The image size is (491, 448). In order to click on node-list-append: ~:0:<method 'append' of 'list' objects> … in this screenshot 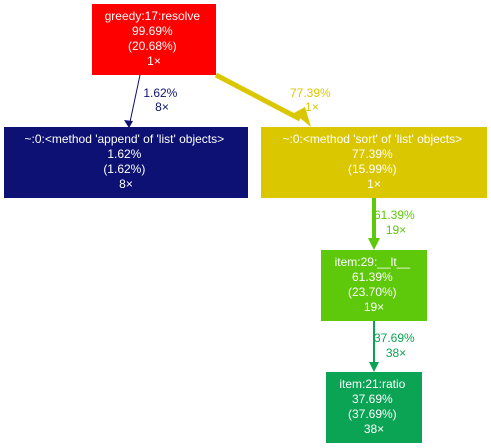, I will do `click(126, 162)`.